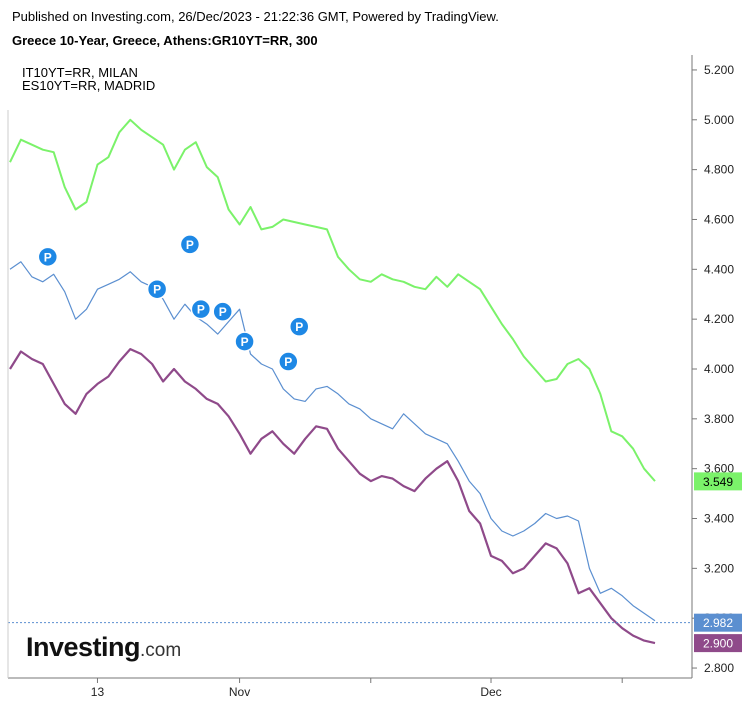 The image size is (748, 703). Describe the element at coordinates (239, 692) in the screenshot. I see `x-tick-label: Nov` at that location.